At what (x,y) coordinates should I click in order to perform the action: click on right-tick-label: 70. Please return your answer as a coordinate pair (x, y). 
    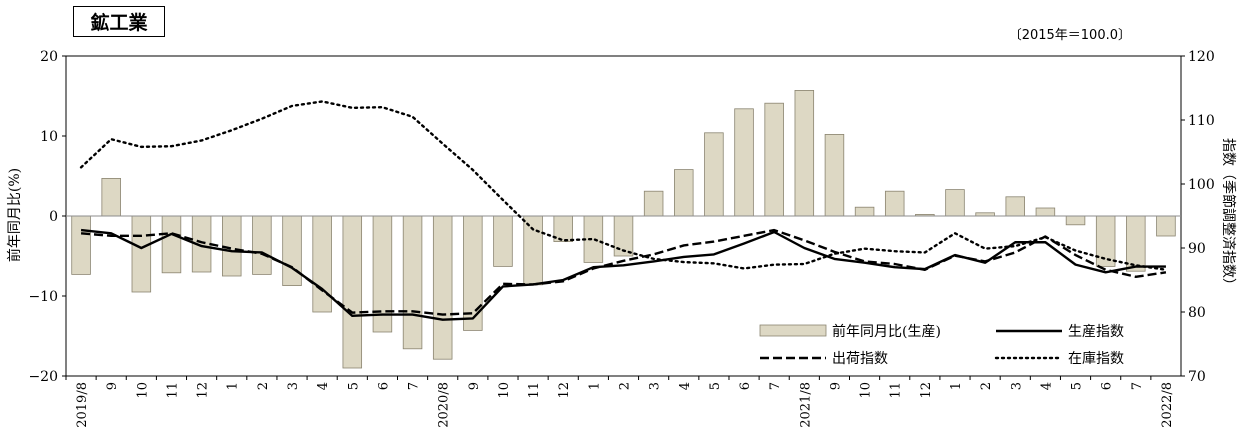
    Looking at the image, I should click on (1197, 377).